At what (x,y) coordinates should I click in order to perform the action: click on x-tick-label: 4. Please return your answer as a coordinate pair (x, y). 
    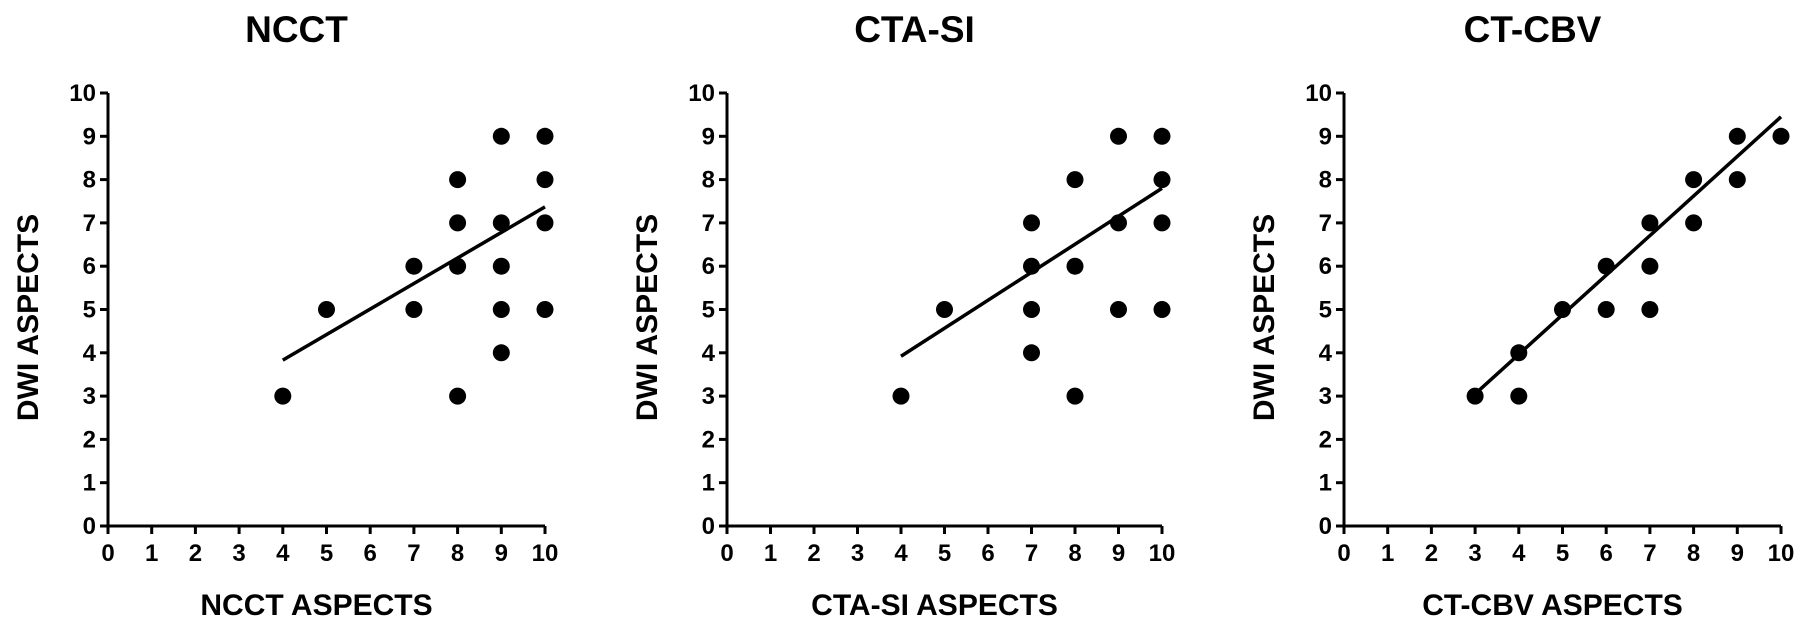
    Looking at the image, I should click on (1519, 553).